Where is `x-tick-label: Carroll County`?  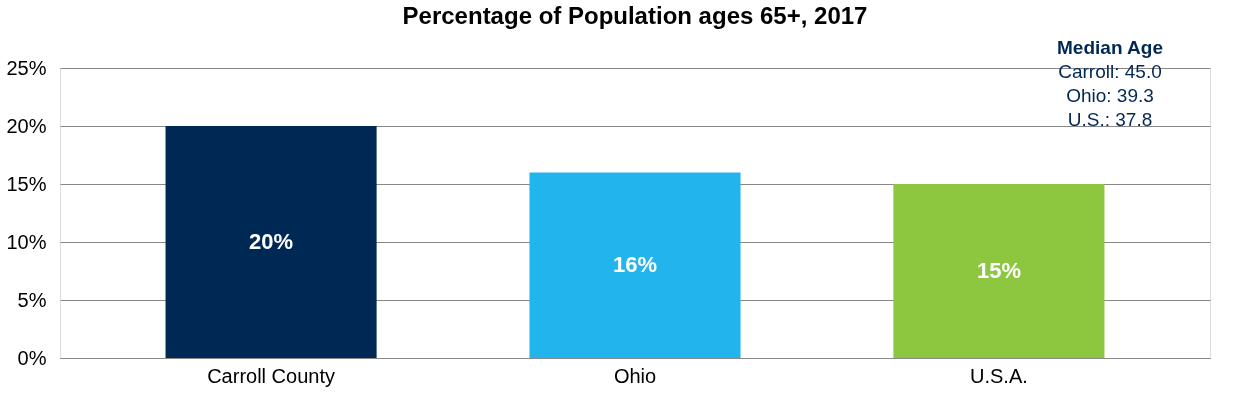
x-tick-label: Carroll County is located at coordinates (271, 375).